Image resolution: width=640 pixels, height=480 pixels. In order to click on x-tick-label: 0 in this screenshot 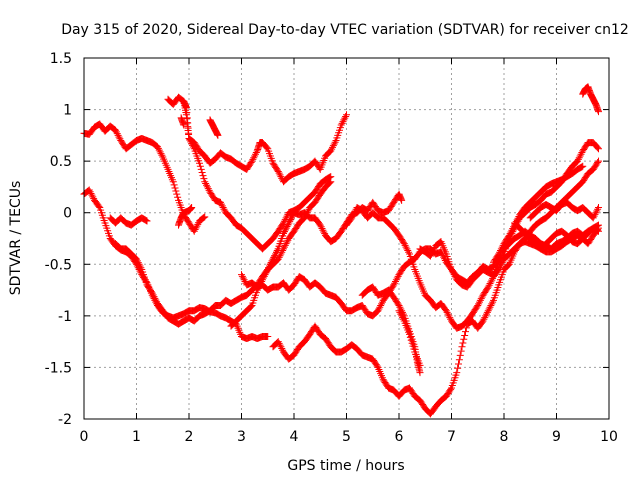, I will do `click(84, 437)`.